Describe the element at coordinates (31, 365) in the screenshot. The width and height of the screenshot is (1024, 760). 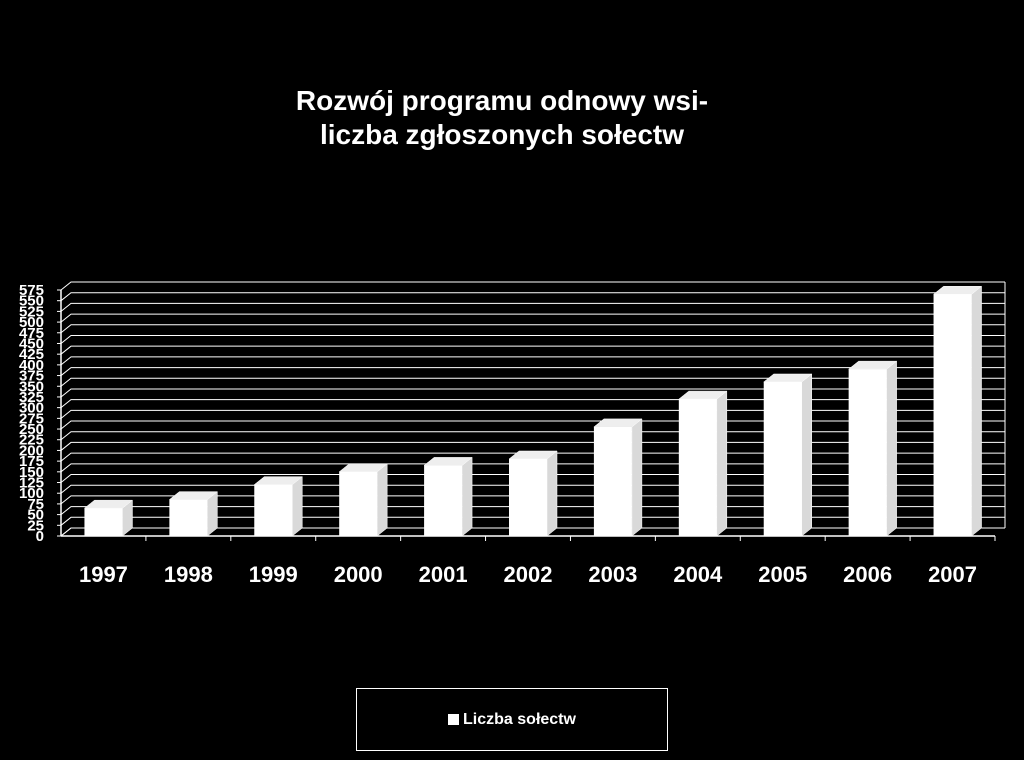
I see `y-tick-label: 400` at that location.